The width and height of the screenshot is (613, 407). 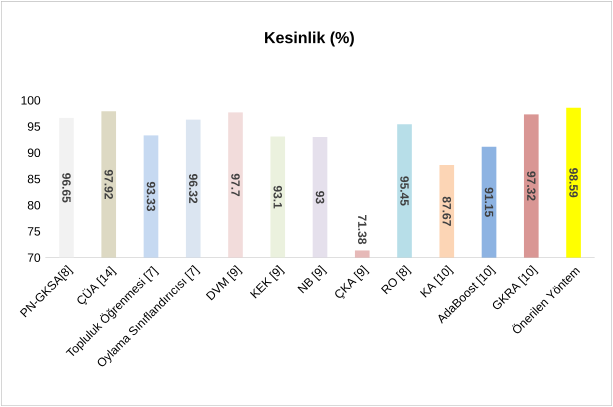 I want to click on y-tick-label: 100, so click(x=31, y=100).